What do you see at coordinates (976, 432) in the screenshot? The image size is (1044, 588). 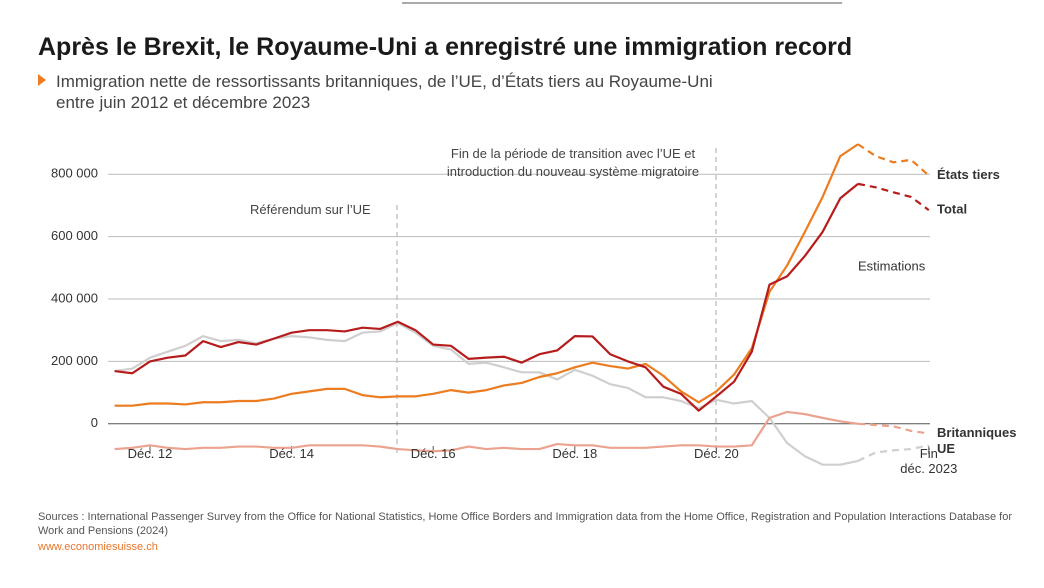 I see `legend-label: Britanniques` at bounding box center [976, 432].